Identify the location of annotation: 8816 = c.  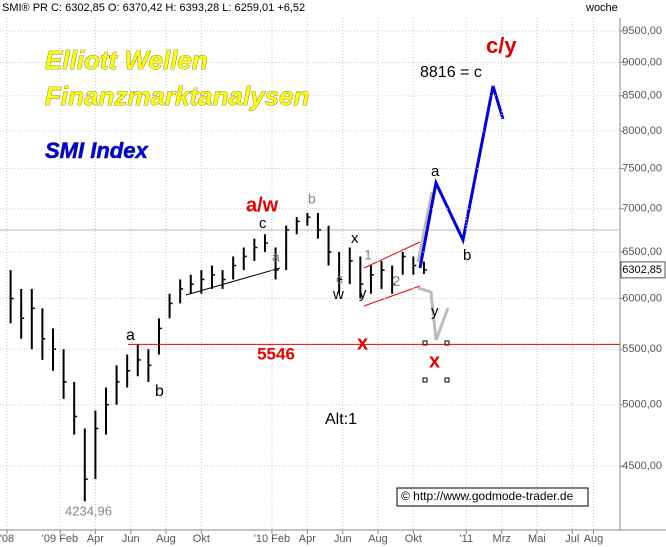
(451, 72).